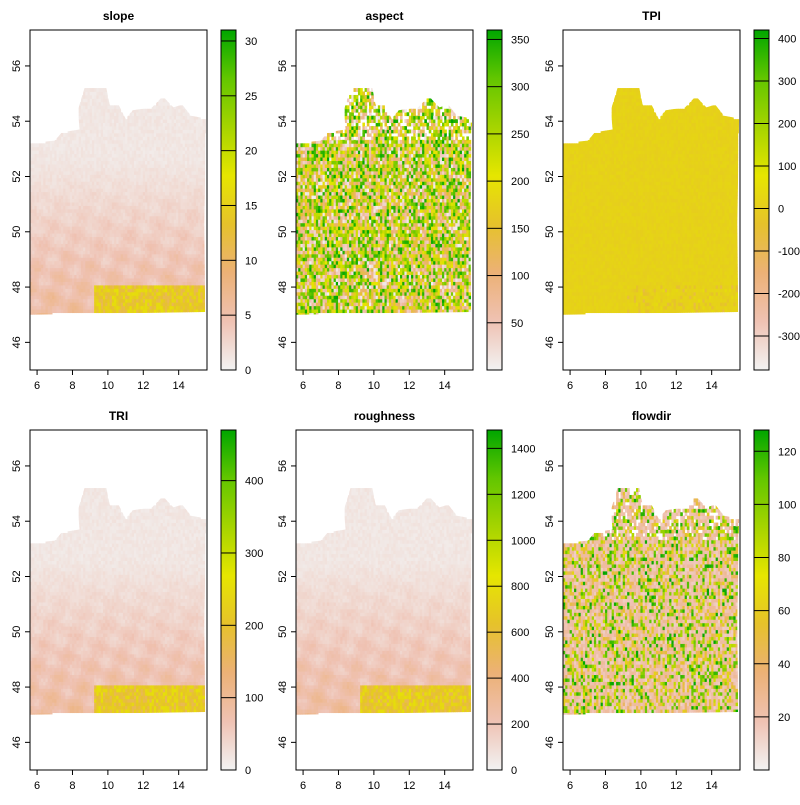  I want to click on y-tick-label: 54, so click(17, 121).